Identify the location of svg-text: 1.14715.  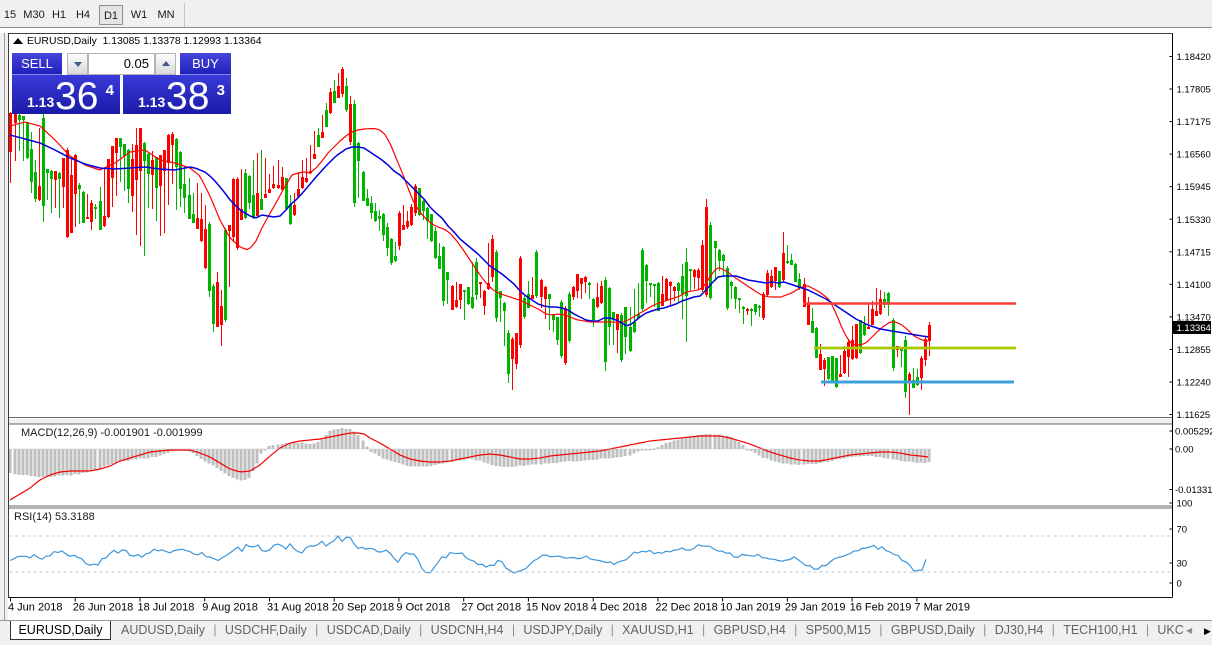
(1194, 252).